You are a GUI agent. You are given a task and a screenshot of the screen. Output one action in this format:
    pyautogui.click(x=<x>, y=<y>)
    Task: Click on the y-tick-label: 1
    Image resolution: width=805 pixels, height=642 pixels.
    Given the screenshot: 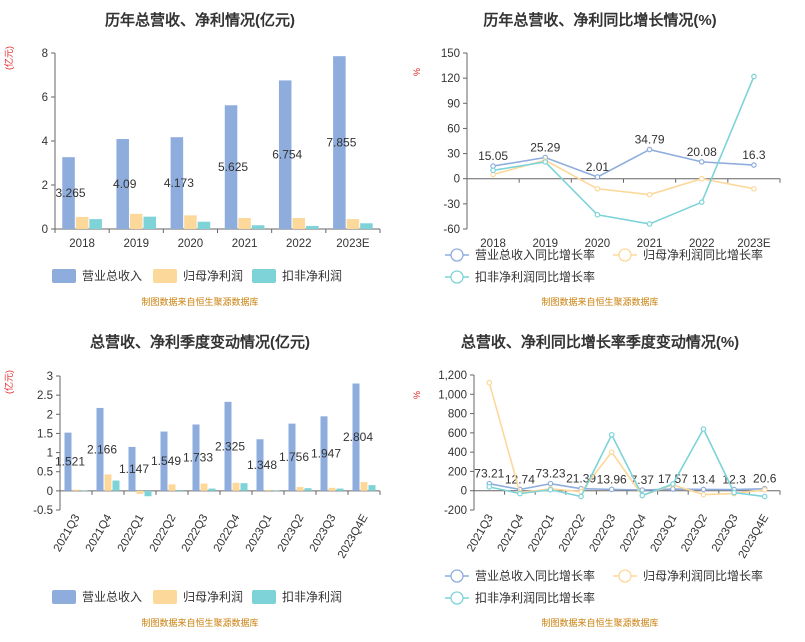 What is the action you would take?
    pyautogui.click(x=50, y=454)
    